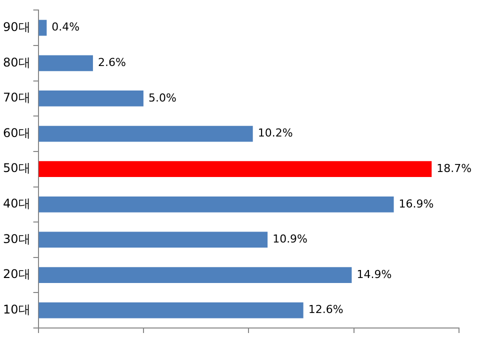  What do you see at coordinates (16, 239) in the screenshot?
I see `y-tick-label: 30대` at bounding box center [16, 239].